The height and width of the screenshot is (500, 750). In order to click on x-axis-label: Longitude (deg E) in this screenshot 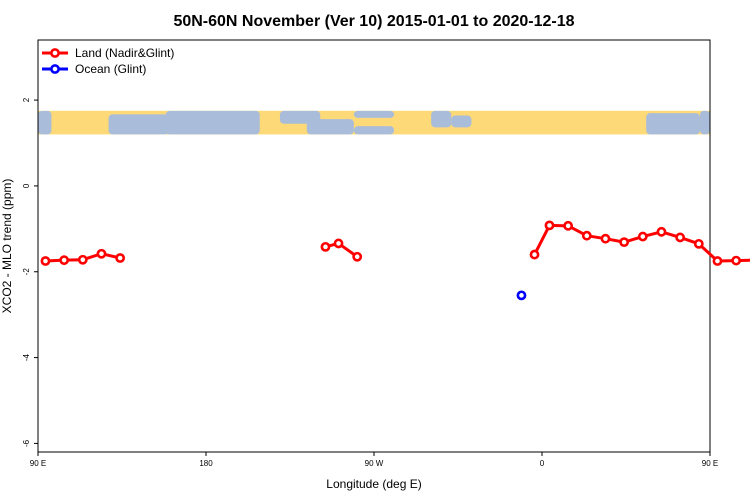, I will do `click(373, 484)`.